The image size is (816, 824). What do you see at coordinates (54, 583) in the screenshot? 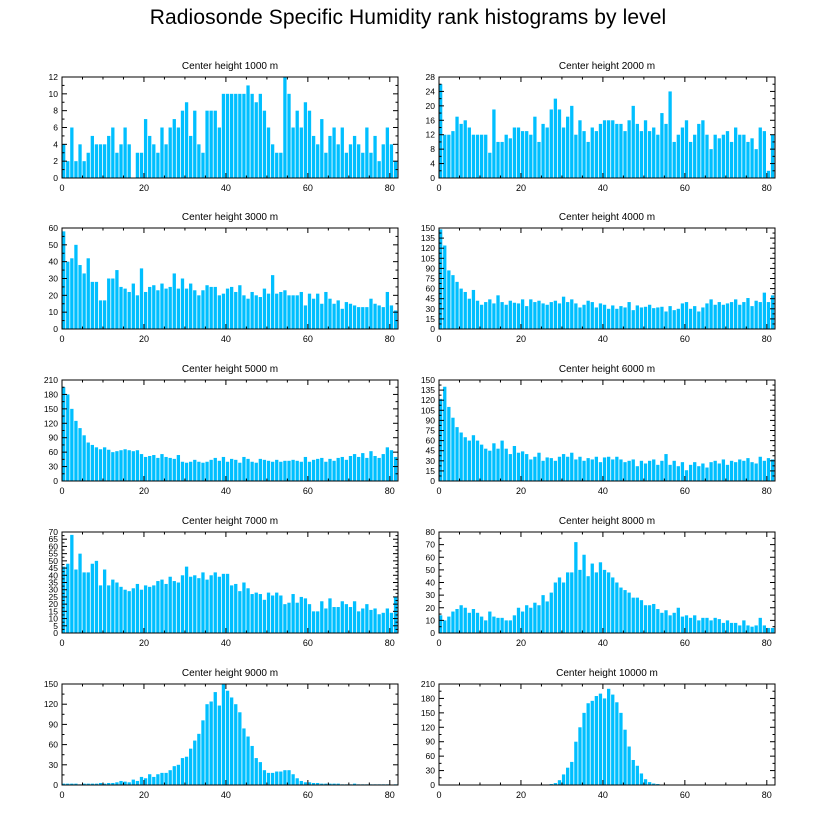
I see `y-tick-label: 35` at bounding box center [54, 583].